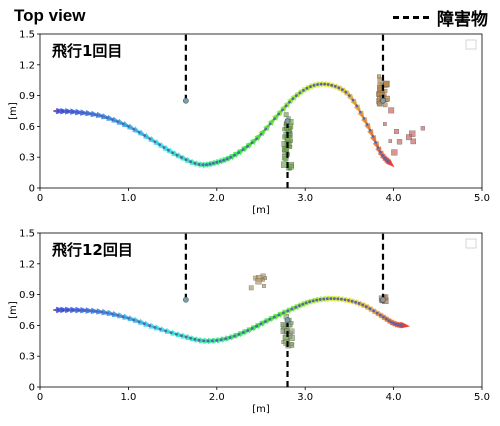 This screenshot has width=500, height=426. Describe the element at coordinates (186, 299) in the screenshot. I see `obstacle-end-marker` at that location.